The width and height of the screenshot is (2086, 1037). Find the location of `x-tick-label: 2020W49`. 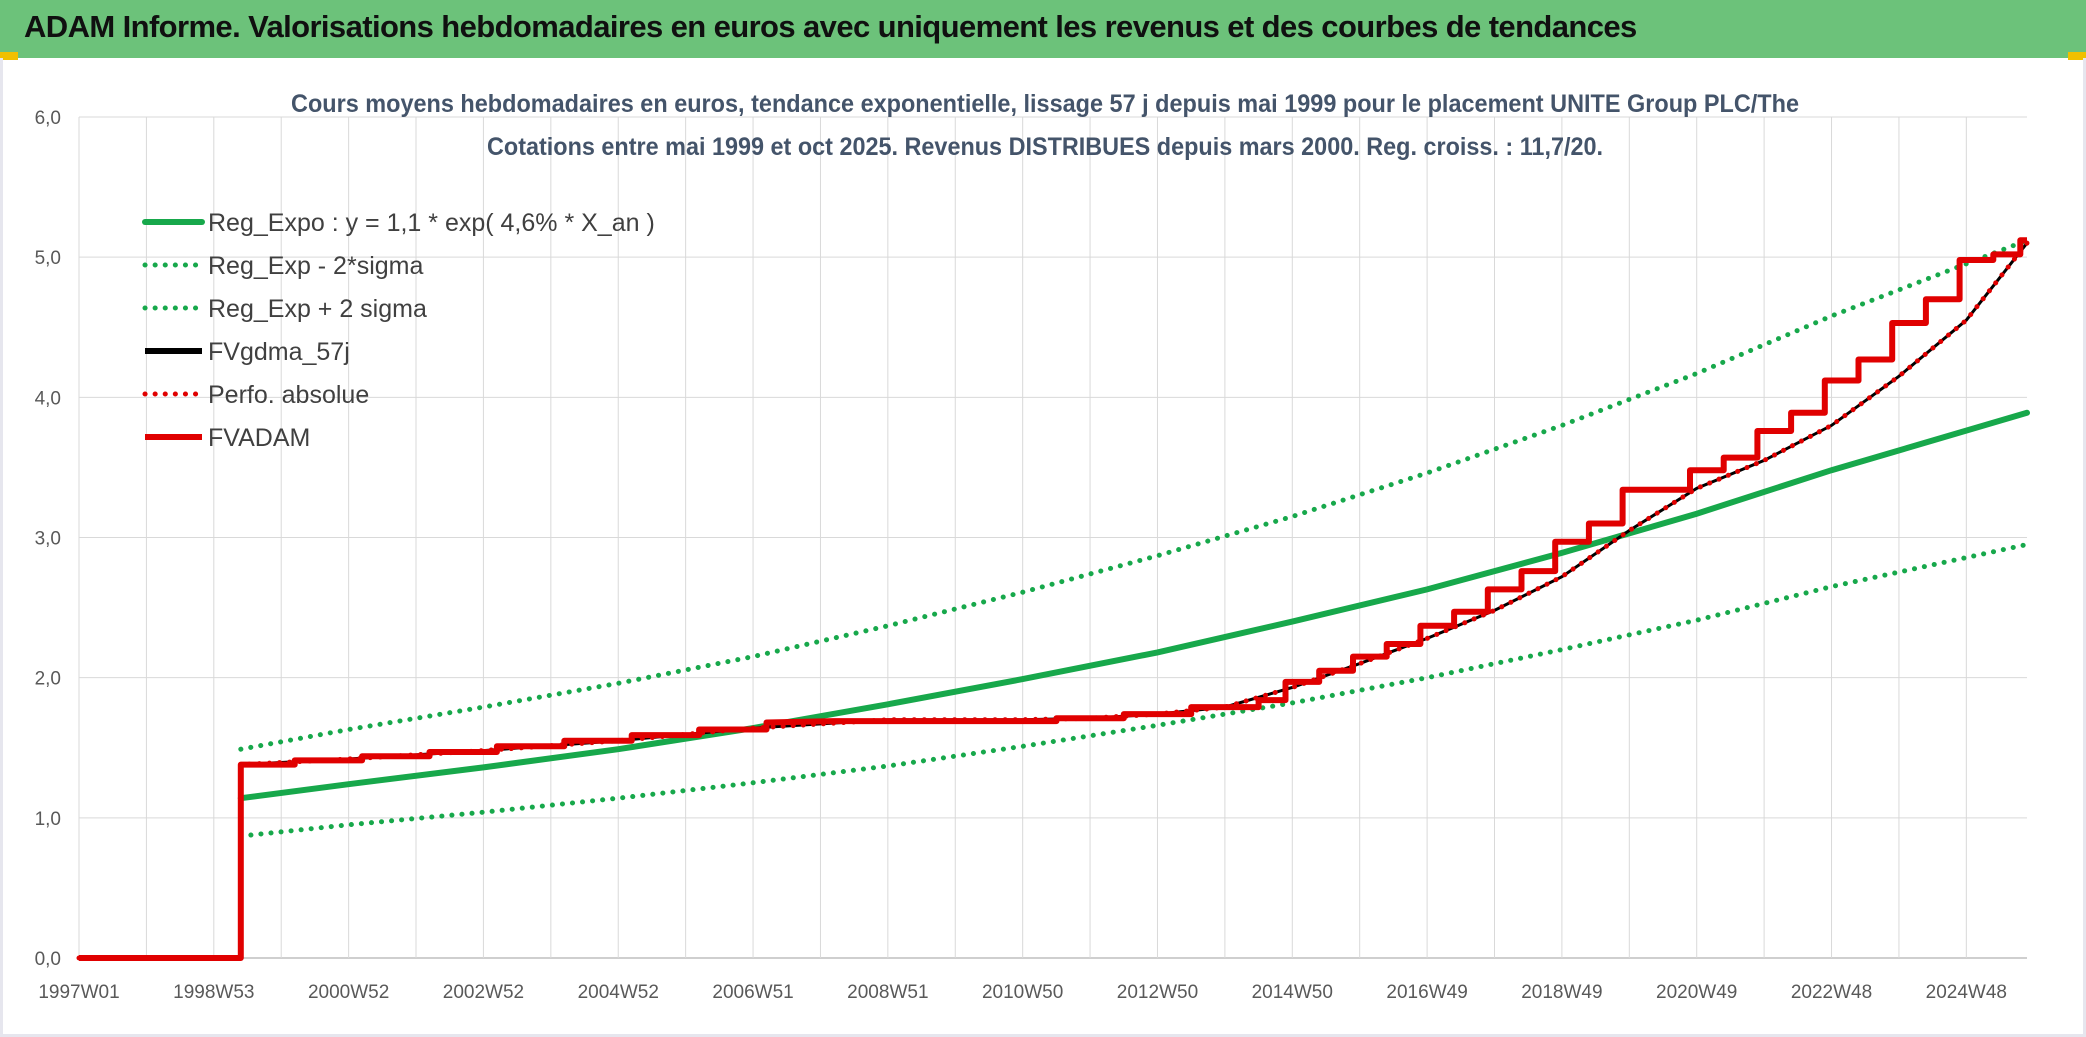

x-tick-label: 2020W49 is located at coordinates (1696, 992).